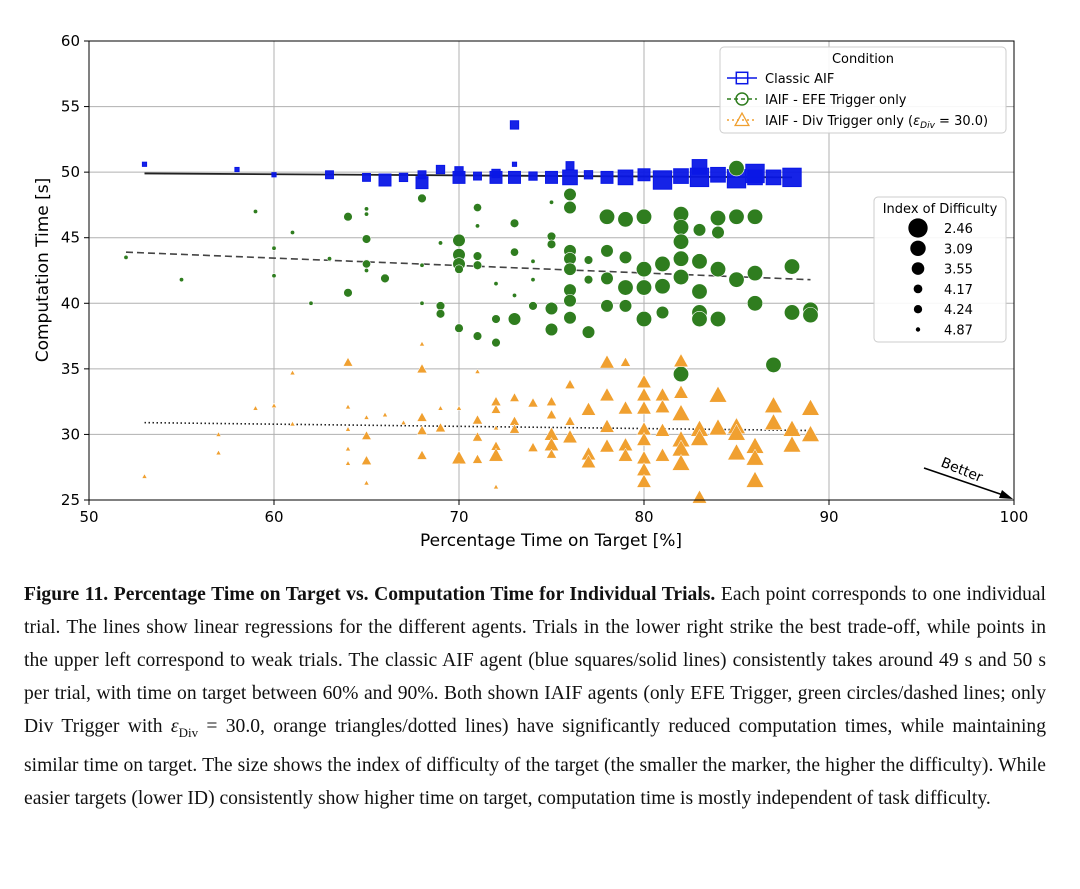 The width and height of the screenshot is (1080, 889). What do you see at coordinates (958, 229) in the screenshot?
I see `size-legend-label: 2.46` at bounding box center [958, 229].